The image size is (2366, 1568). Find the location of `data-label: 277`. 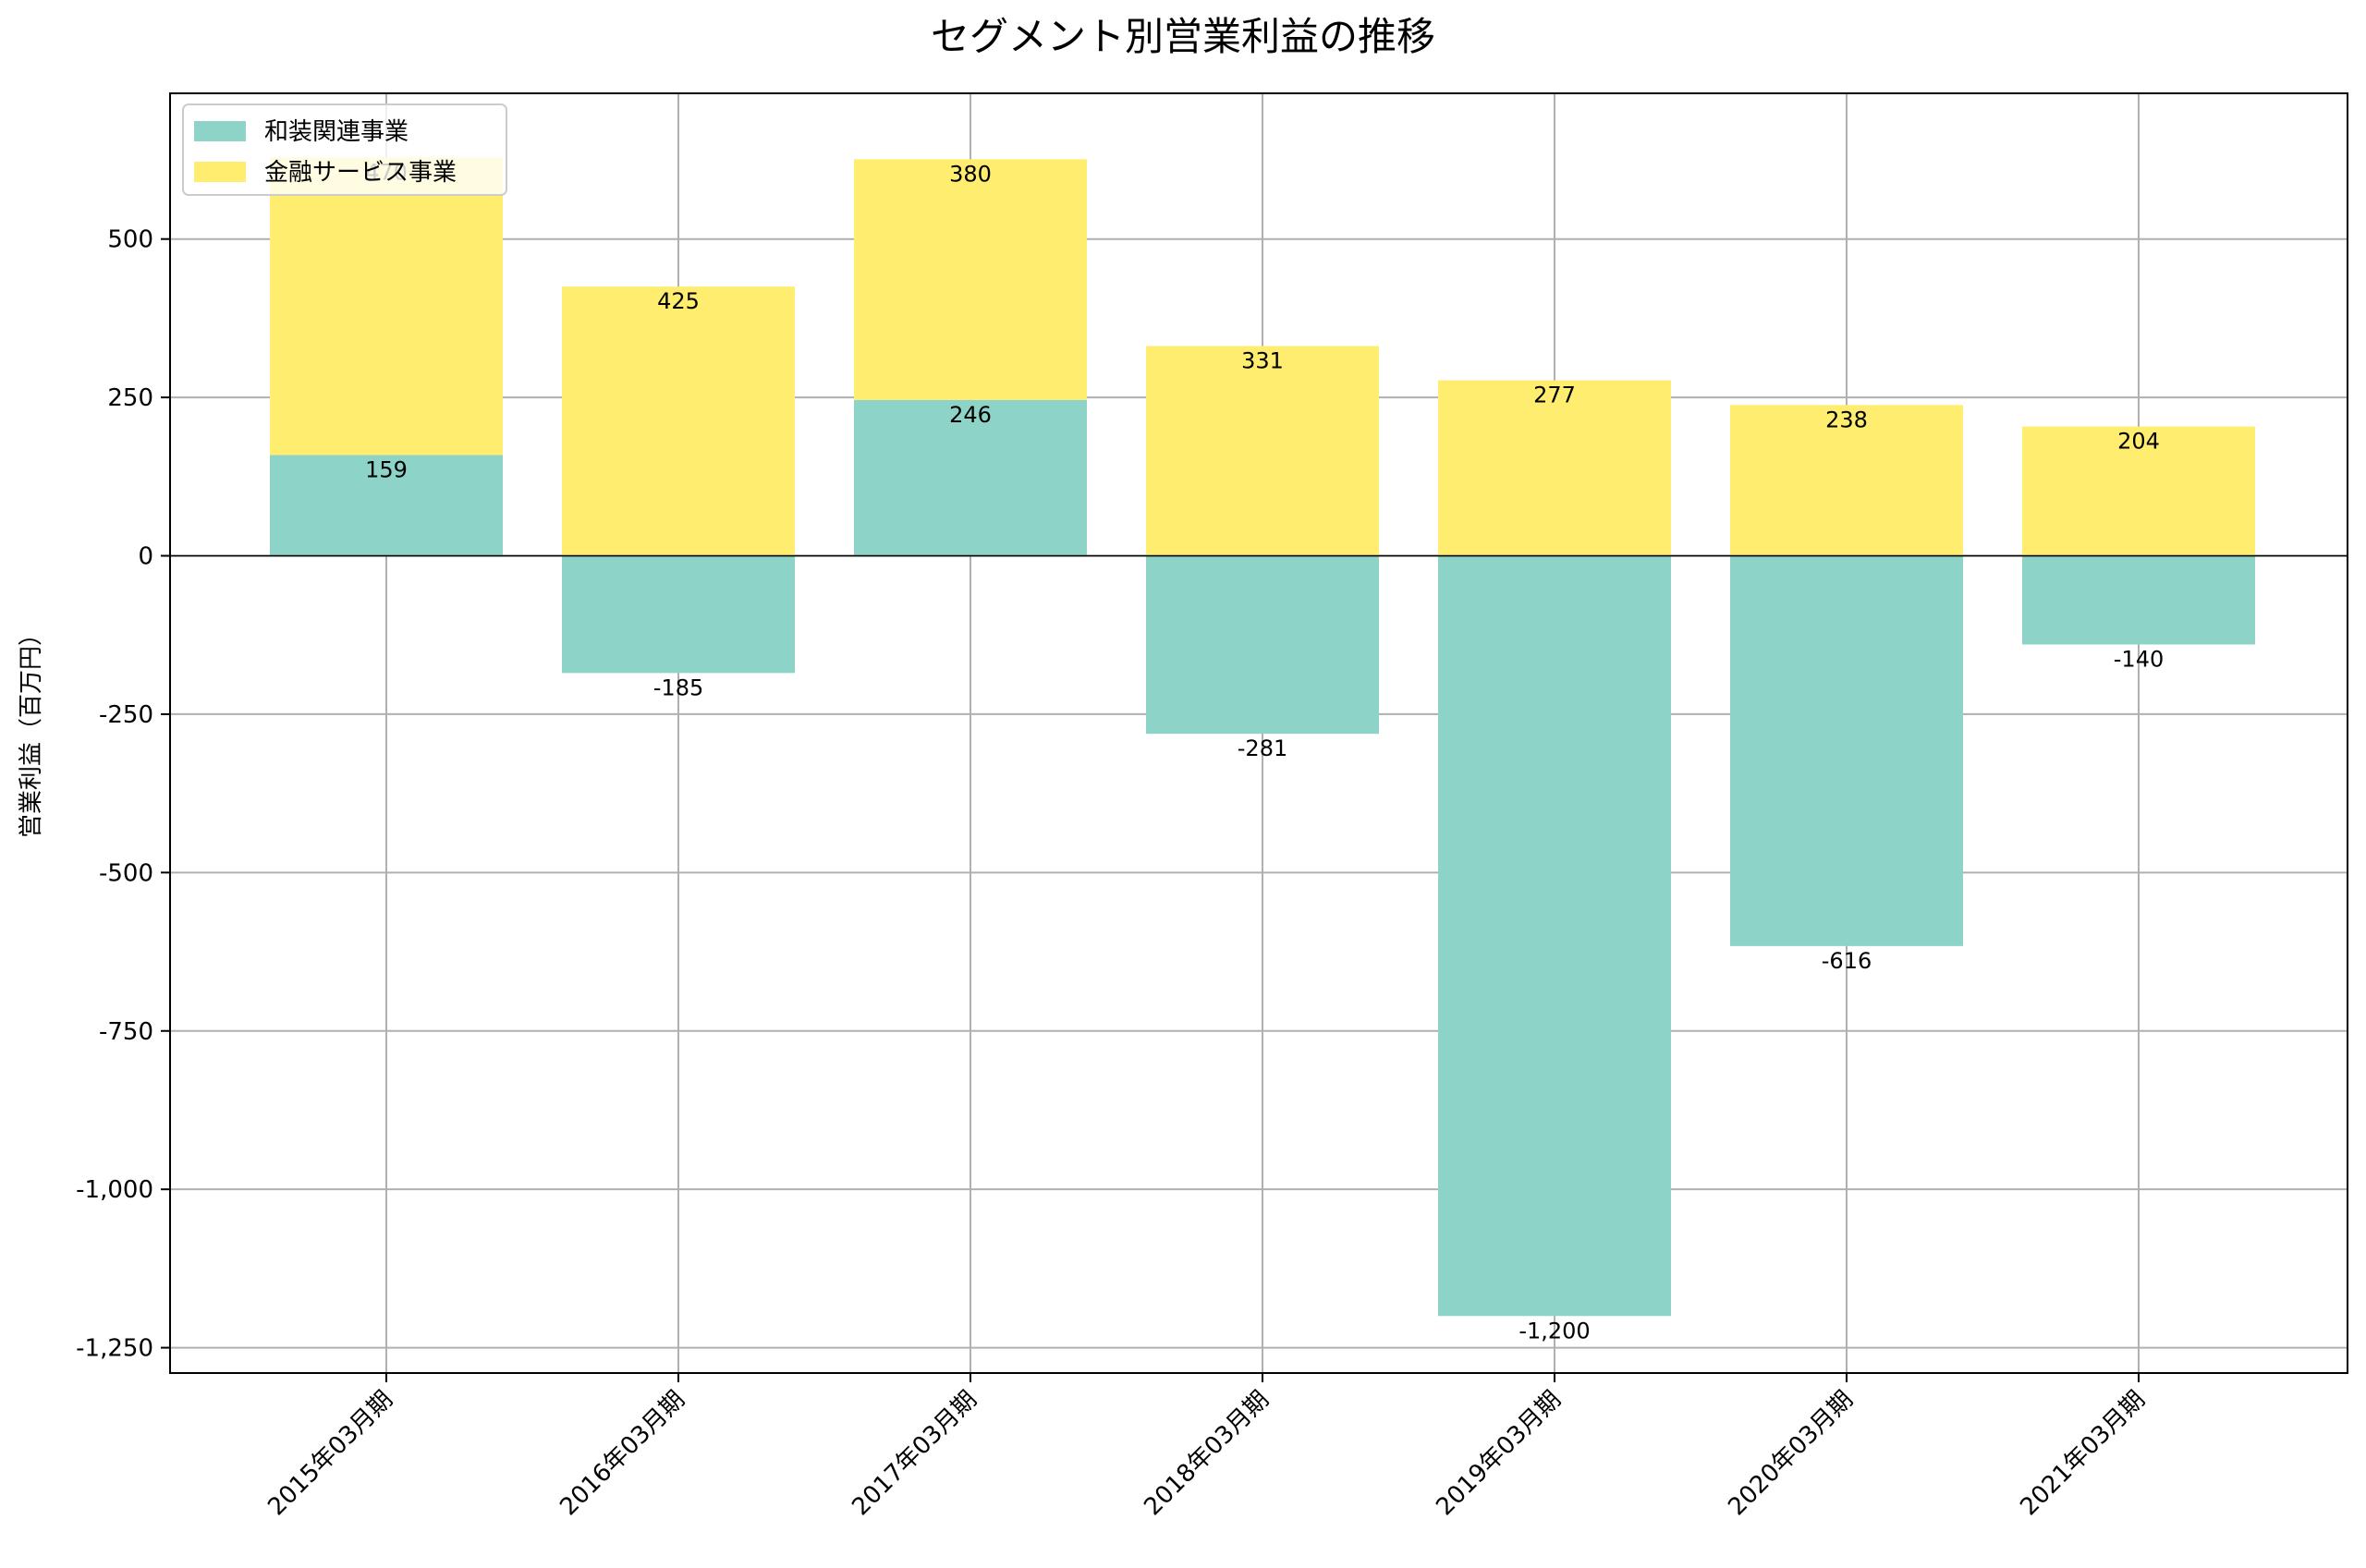

data-label: 277 is located at coordinates (1555, 395).